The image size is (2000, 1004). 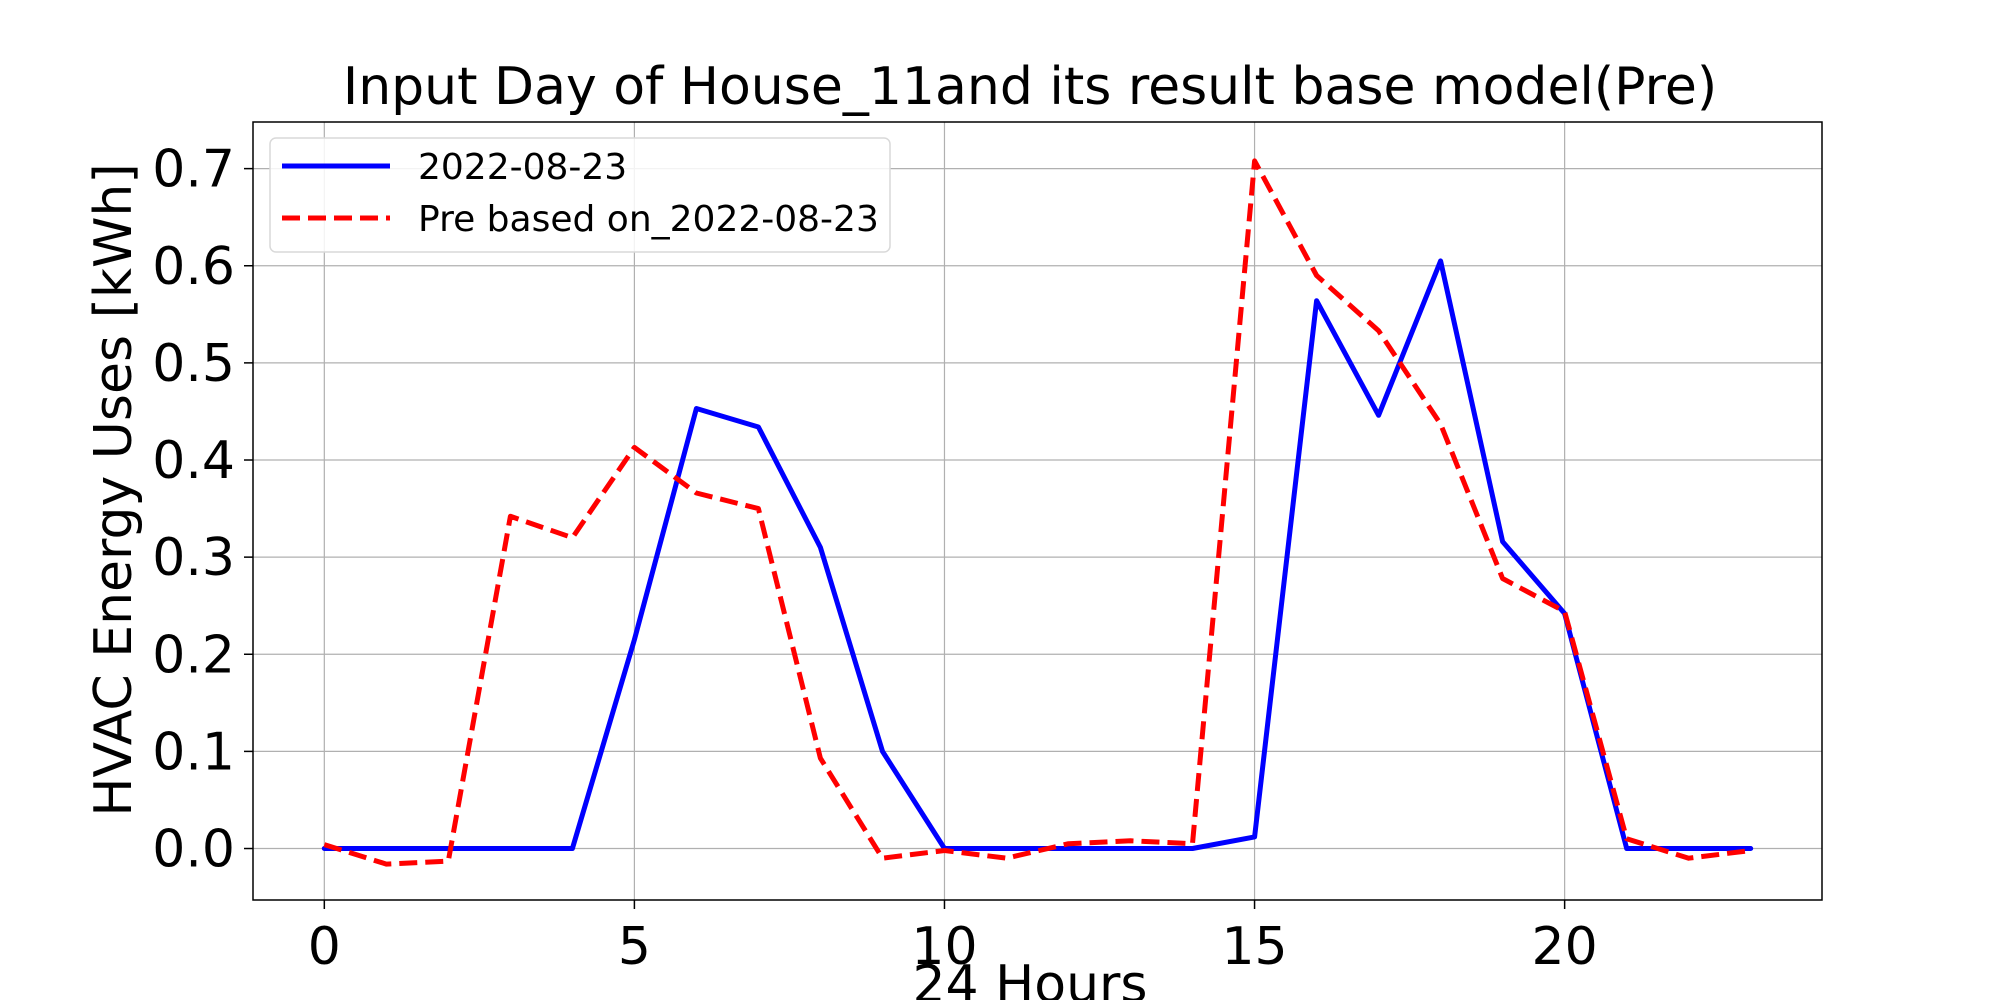 What do you see at coordinates (193, 267) in the screenshot?
I see `y-tick-label-6: 0.6` at bounding box center [193, 267].